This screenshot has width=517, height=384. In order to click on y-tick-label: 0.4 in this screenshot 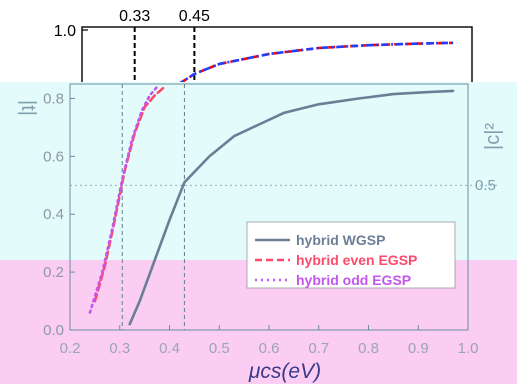, I will do `click(53, 214)`.